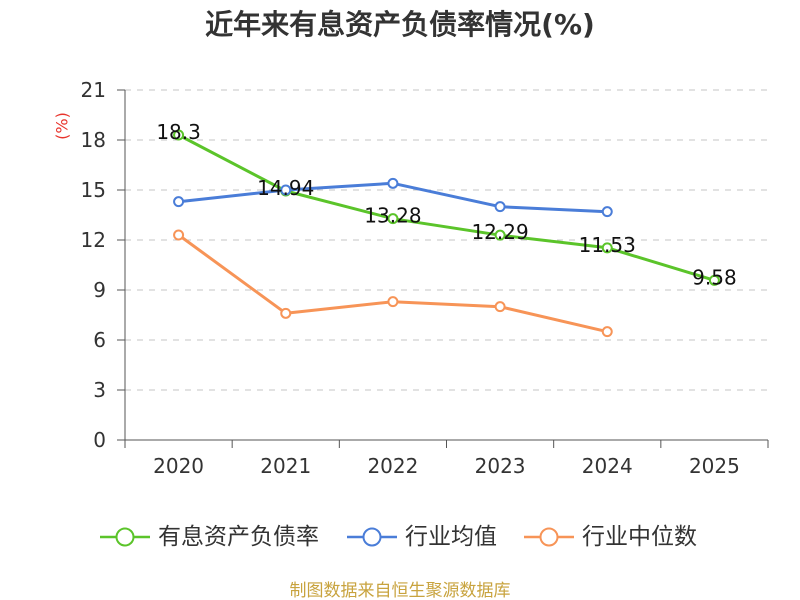 The width and height of the screenshot is (800, 600). I want to click on legend: 有息资产负债率 行业均值 行业中位数, so click(398, 537).